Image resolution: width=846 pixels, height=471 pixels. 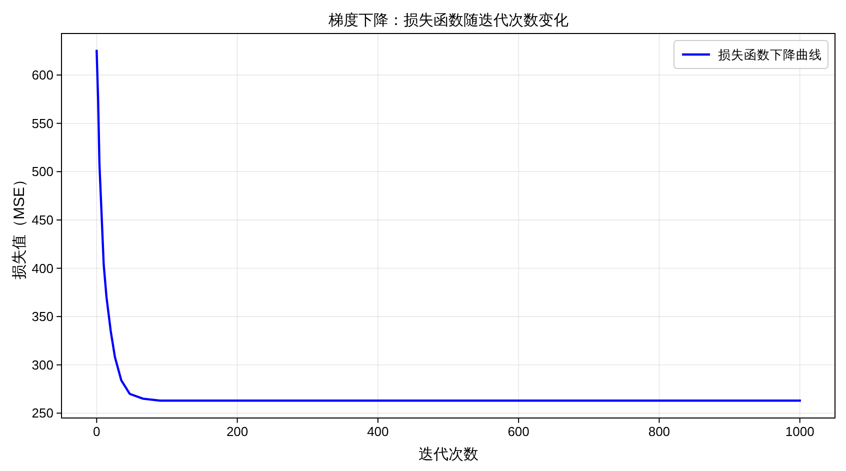 What do you see at coordinates (378, 431) in the screenshot?
I see `x-tick-label: 400` at bounding box center [378, 431].